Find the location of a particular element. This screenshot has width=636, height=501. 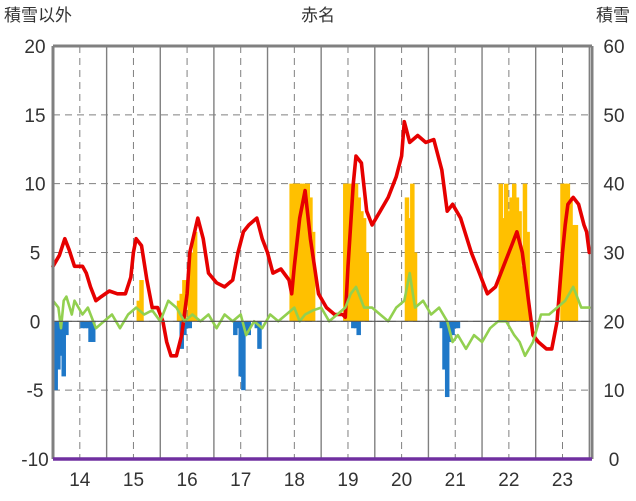

y-left-tick-label: 15 is located at coordinates (34, 116).